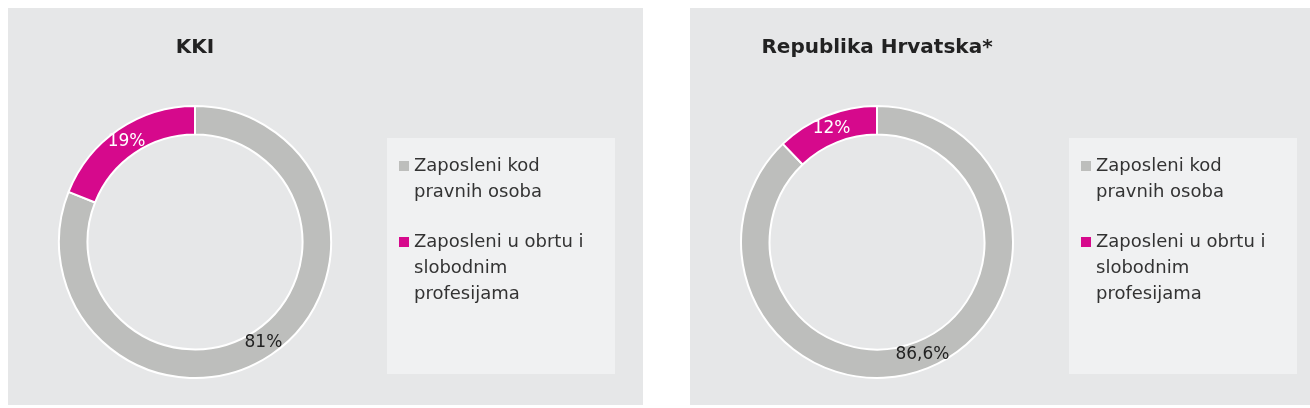 This screenshot has height=408, width=1310. Describe the element at coordinates (126, 139) in the screenshot. I see `data-label: 19%` at that location.